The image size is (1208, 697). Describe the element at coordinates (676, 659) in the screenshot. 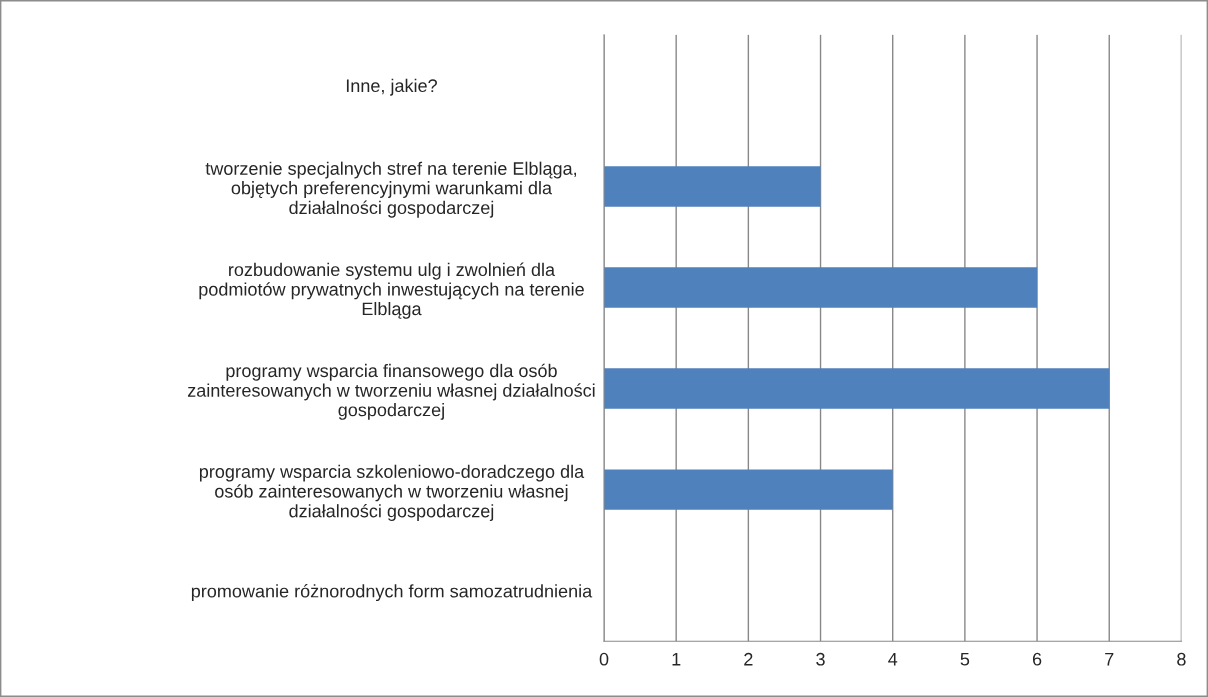

I see `x-tick-label: 1` at that location.